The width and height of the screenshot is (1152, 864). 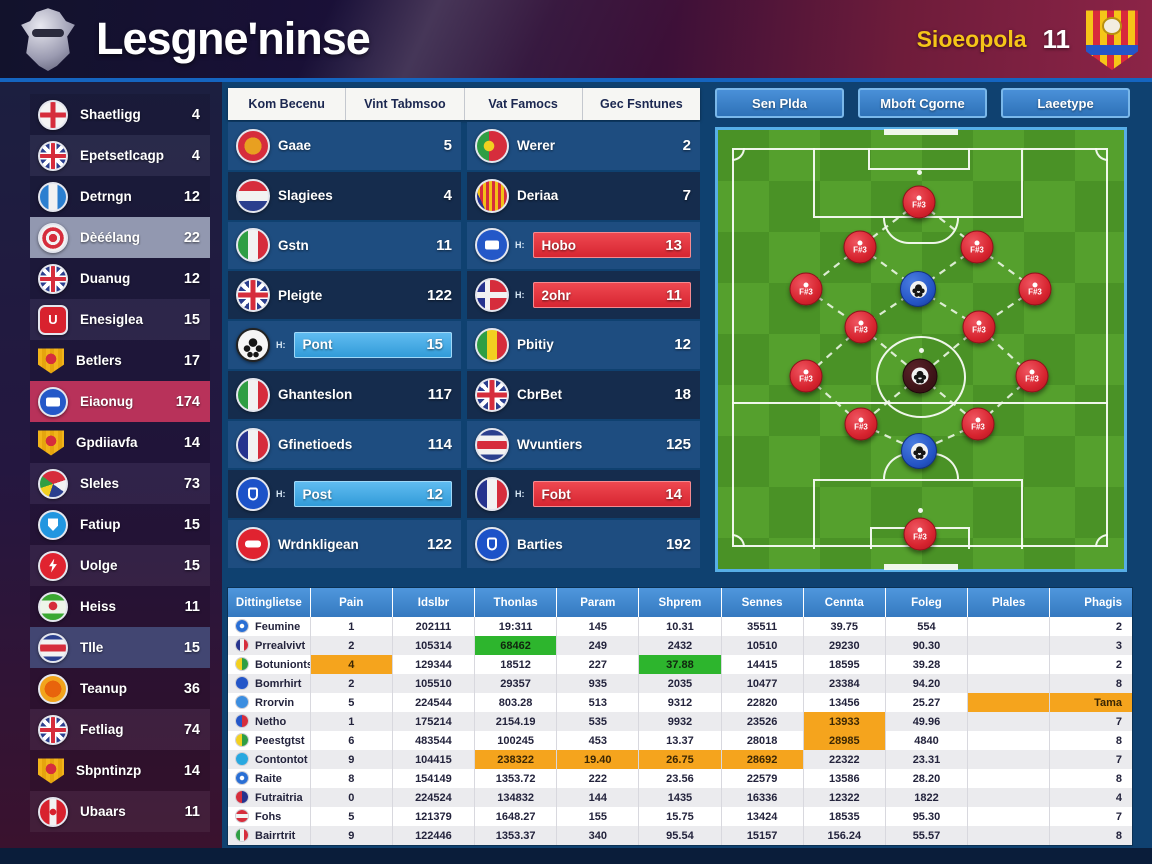 What do you see at coordinates (192, 811) in the screenshot?
I see `sidebar-item-value: 11` at bounding box center [192, 811].